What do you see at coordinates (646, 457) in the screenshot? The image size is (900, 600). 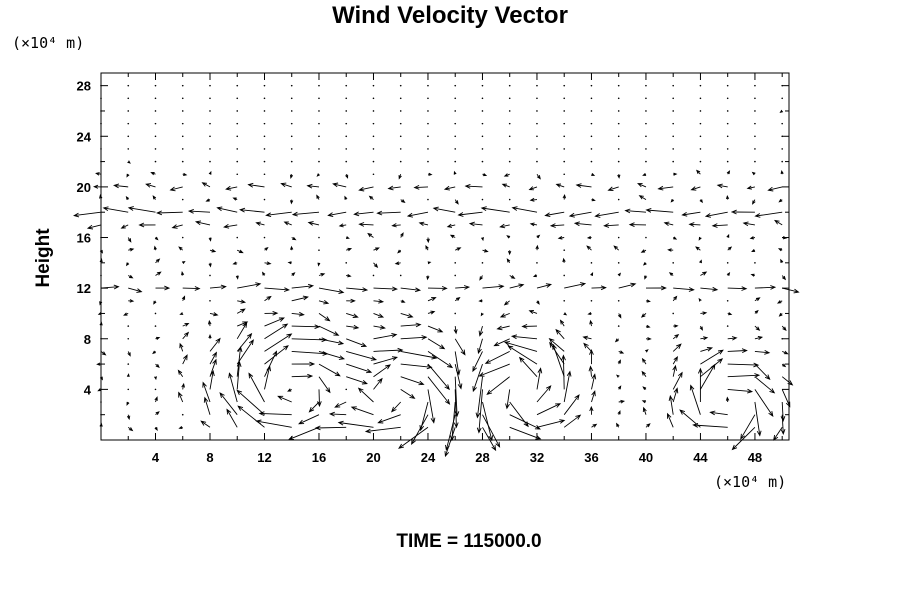 I see `x-tick-label: 40` at bounding box center [646, 457].